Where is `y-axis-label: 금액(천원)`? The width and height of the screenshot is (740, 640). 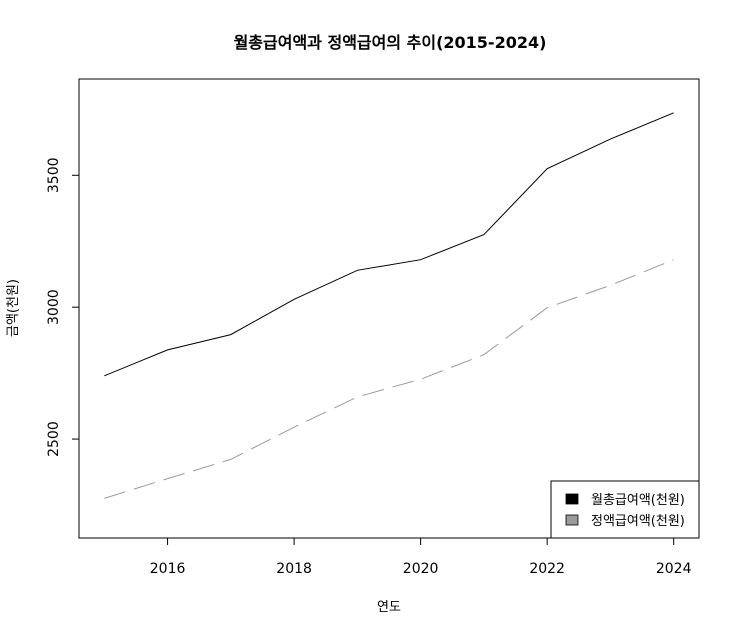
y-axis-label: 금액(천원) is located at coordinates (13, 308).